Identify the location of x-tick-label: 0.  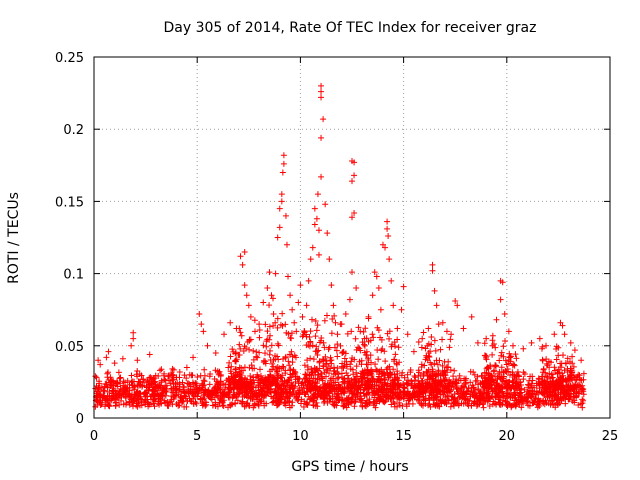
(94, 436).